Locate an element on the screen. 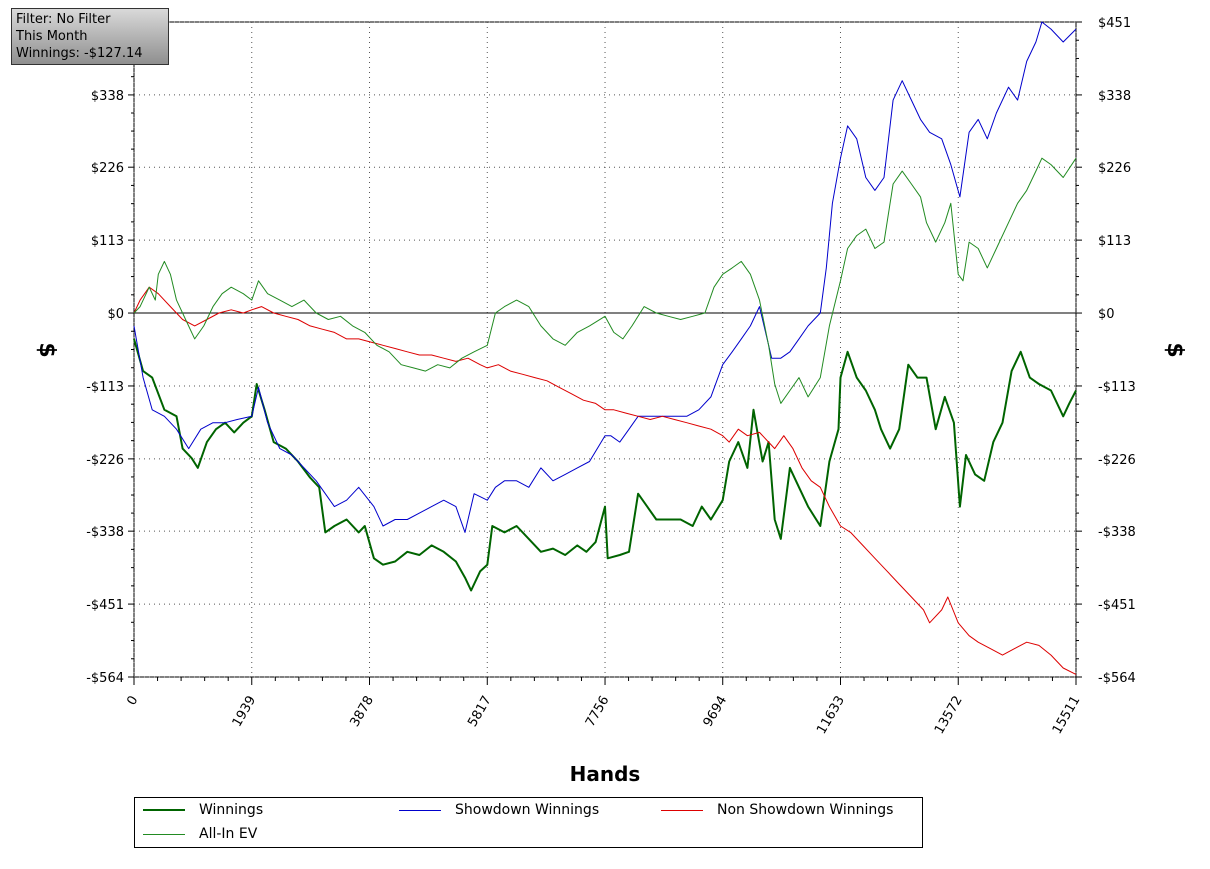 This screenshot has width=1210, height=869. y-tick-label-left: $338 is located at coordinates (107, 96).